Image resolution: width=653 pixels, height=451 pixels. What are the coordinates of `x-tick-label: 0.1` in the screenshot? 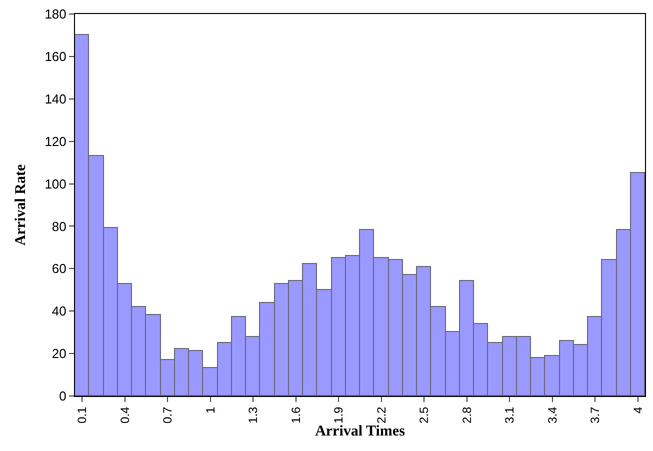 It's located at (82, 415).